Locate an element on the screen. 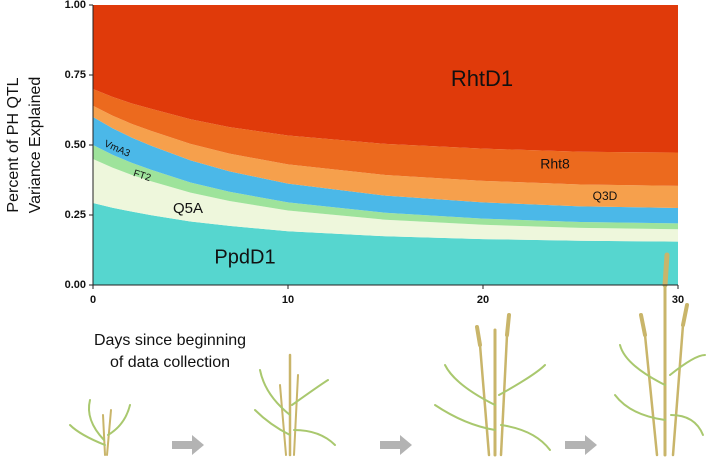  arrows is located at coordinates (384, 445).